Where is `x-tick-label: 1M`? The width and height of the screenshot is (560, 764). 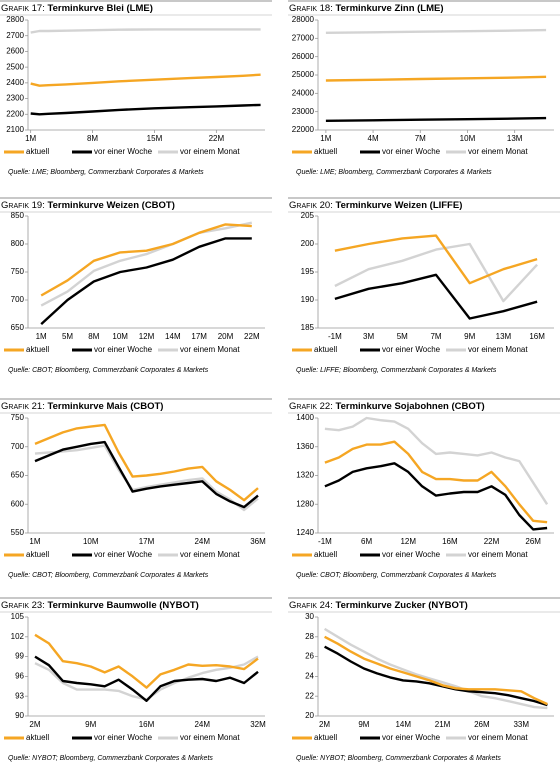
x-tick-label: 1M is located at coordinates (41, 336).